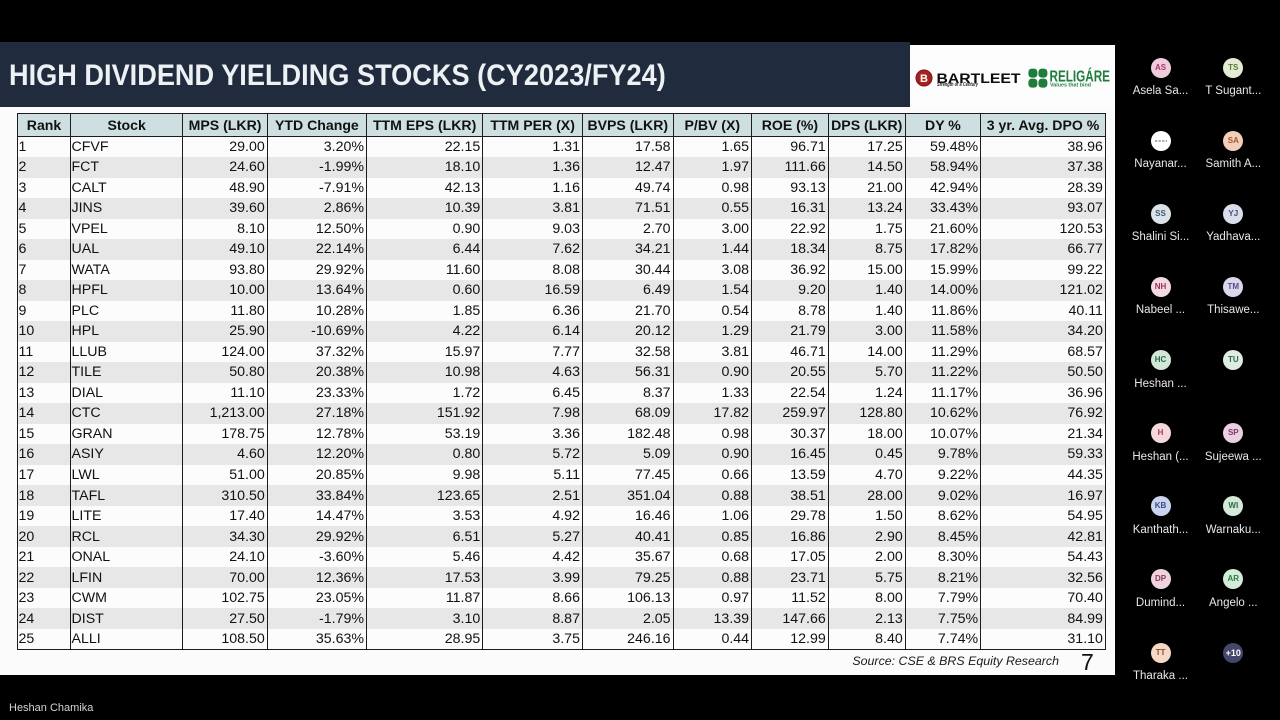  Describe the element at coordinates (1080, 77) in the screenshot. I see `svg-text: RELIGÁRE` at that location.